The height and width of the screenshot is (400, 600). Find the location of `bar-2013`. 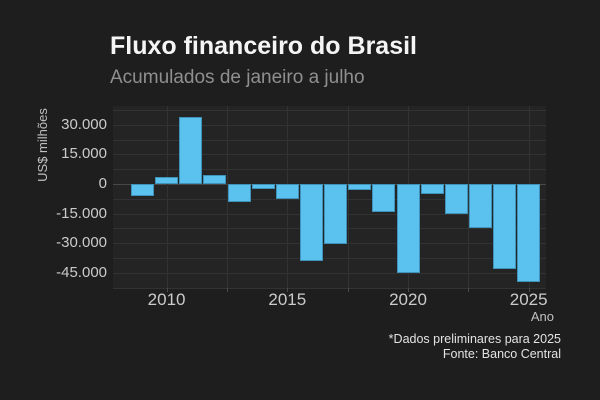

bar-2013 is located at coordinates (239, 193).